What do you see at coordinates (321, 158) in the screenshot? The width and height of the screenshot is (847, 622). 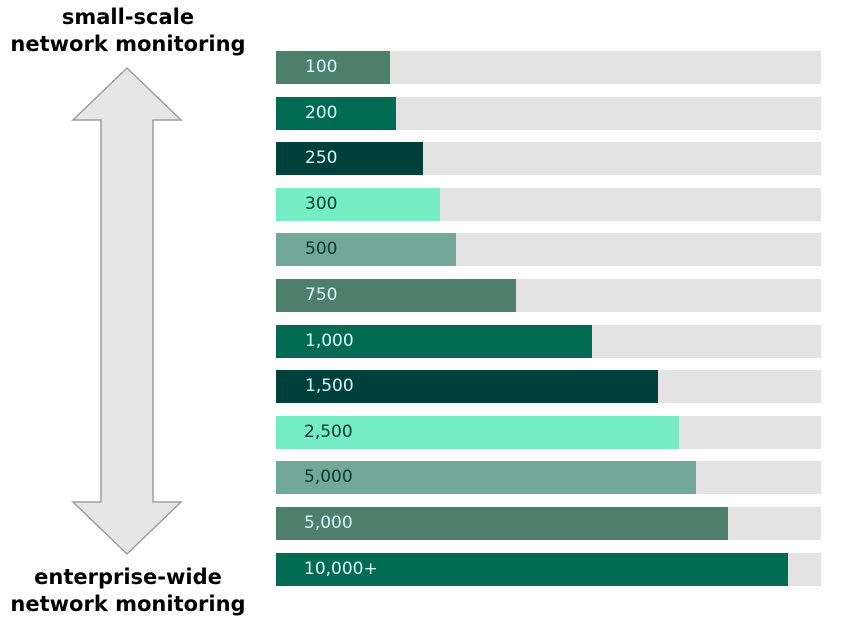 I see `bar-label: 250` at bounding box center [321, 158].